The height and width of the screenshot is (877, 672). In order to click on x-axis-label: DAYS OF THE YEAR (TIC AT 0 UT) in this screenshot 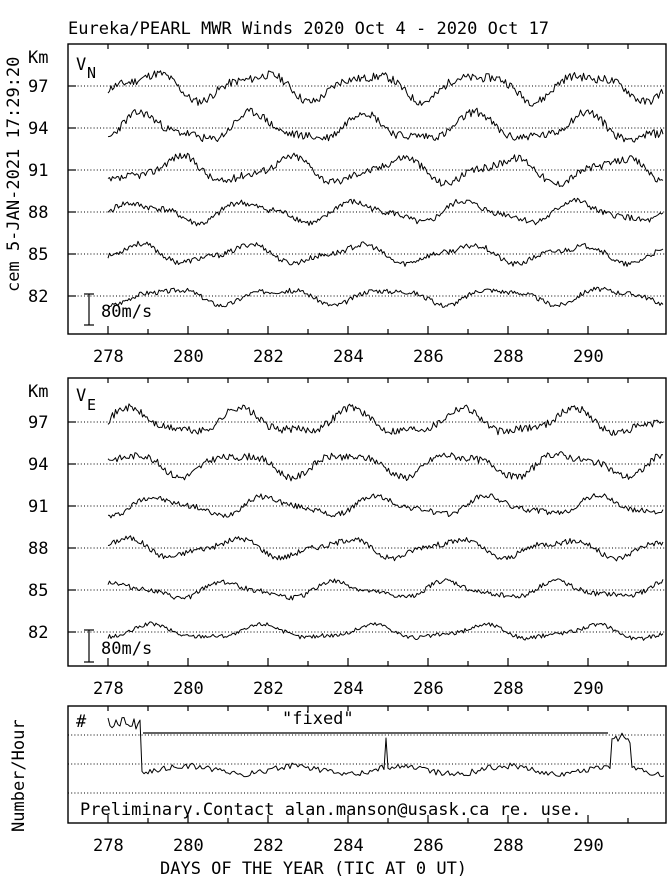, I will do `click(313, 868)`.